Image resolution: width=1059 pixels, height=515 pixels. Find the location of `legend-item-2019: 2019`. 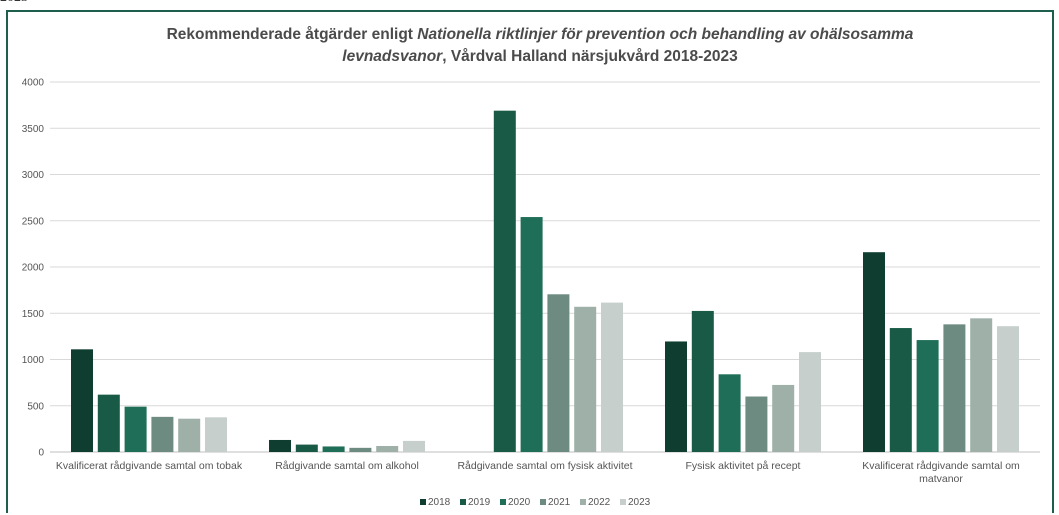

legend-item-2019: 2019 is located at coordinates (475, 502).